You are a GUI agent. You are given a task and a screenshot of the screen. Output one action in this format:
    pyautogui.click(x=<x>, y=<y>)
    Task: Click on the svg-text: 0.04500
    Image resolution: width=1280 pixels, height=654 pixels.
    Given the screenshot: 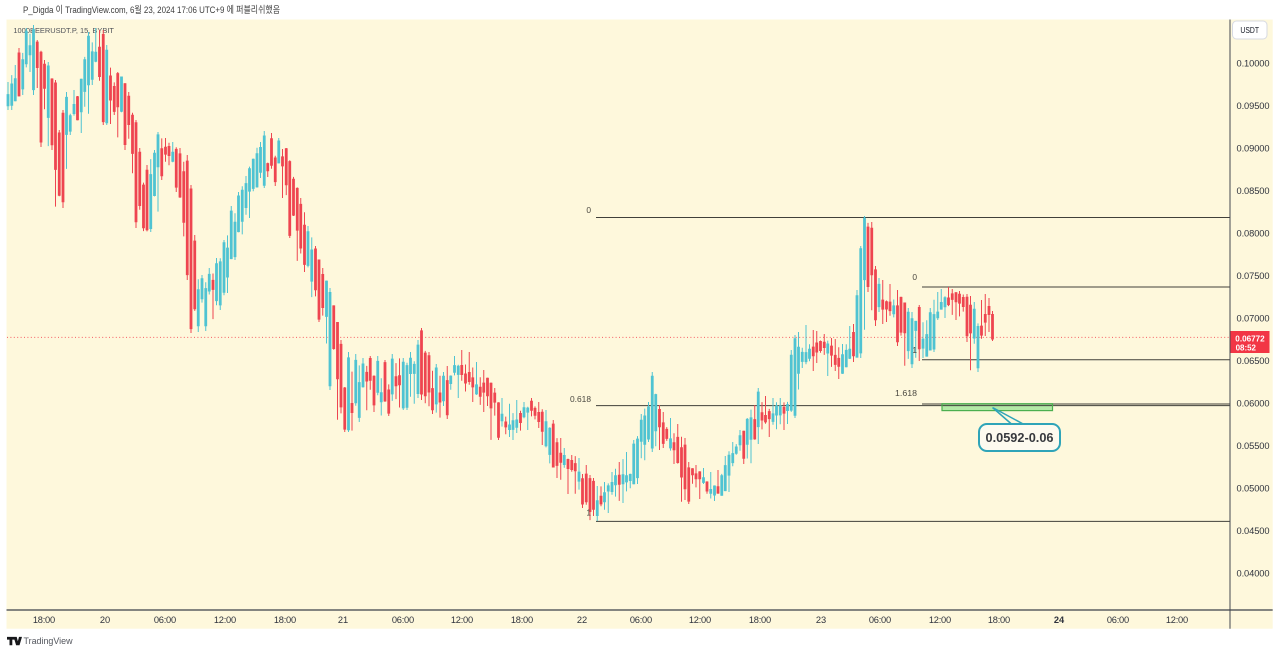 What is the action you would take?
    pyautogui.click(x=1253, y=531)
    